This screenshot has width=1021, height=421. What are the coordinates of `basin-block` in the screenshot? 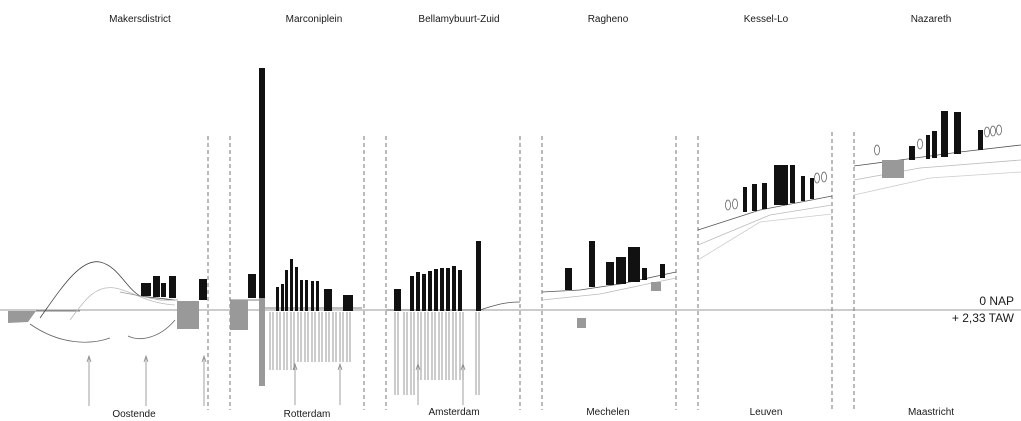 It's located at (188, 315).